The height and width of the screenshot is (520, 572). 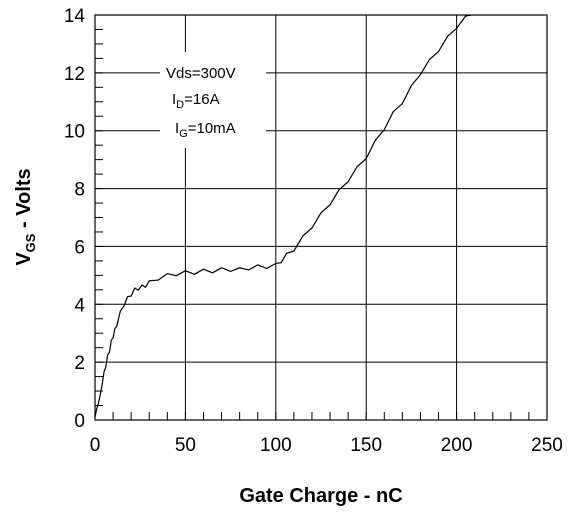 What do you see at coordinates (74, 132) in the screenshot?
I see `y-tick-label: 10` at bounding box center [74, 132].